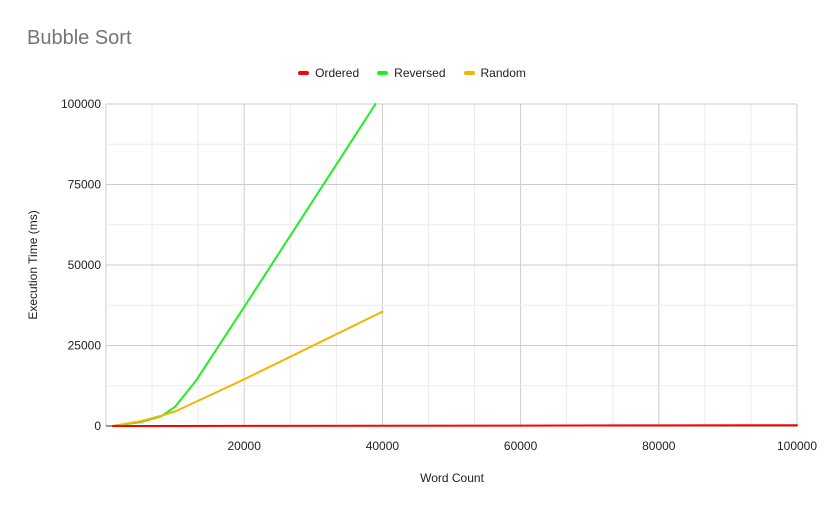  Describe the element at coordinates (454, 425) in the screenshot. I see `series-line-ordered` at that location.